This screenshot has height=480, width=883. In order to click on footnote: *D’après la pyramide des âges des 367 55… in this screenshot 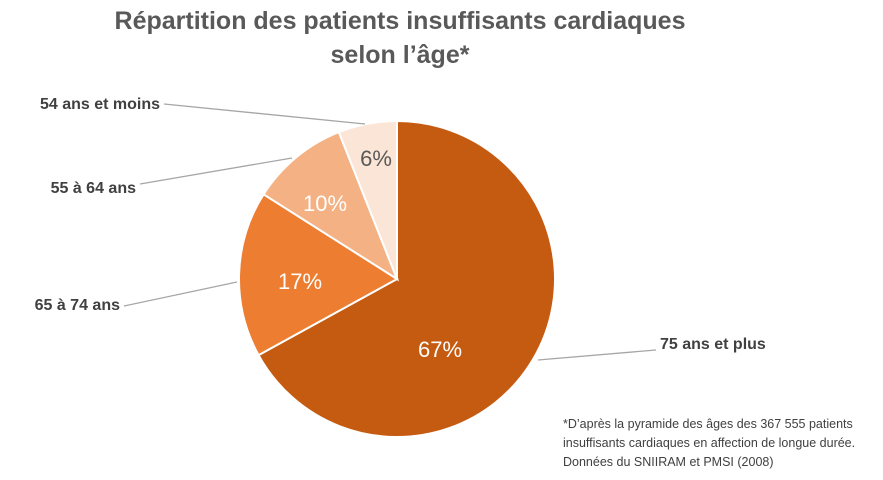, I will do `click(709, 443)`.